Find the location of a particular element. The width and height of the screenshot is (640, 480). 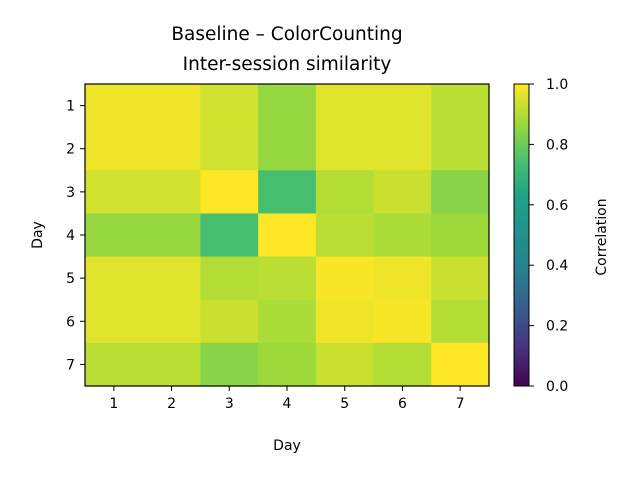

y-tick-label: 1 is located at coordinates (70, 107).